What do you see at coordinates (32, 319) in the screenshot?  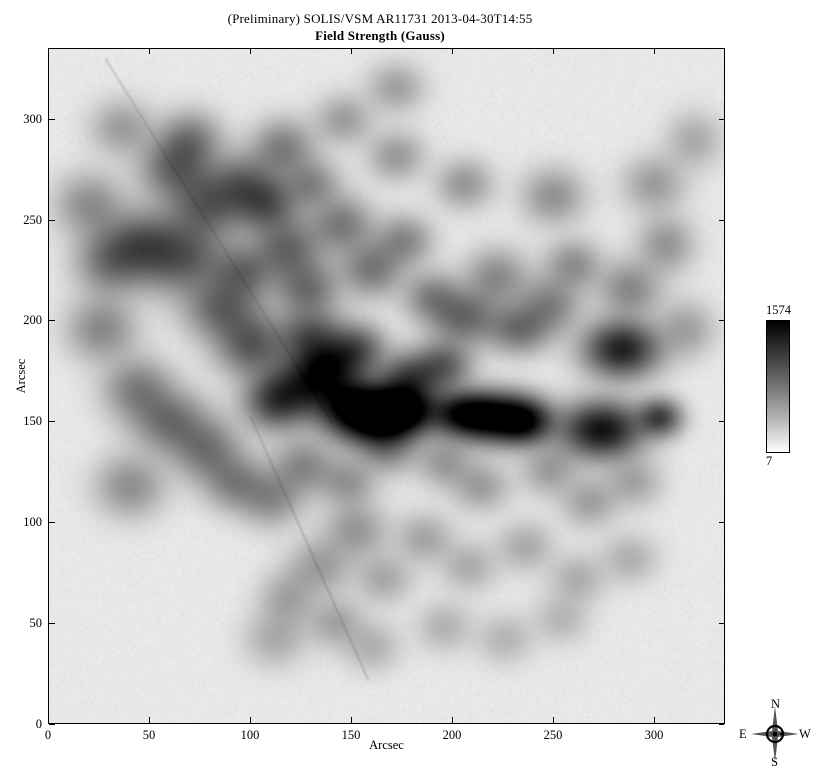 I see `y-tick-label: 200` at bounding box center [32, 319].